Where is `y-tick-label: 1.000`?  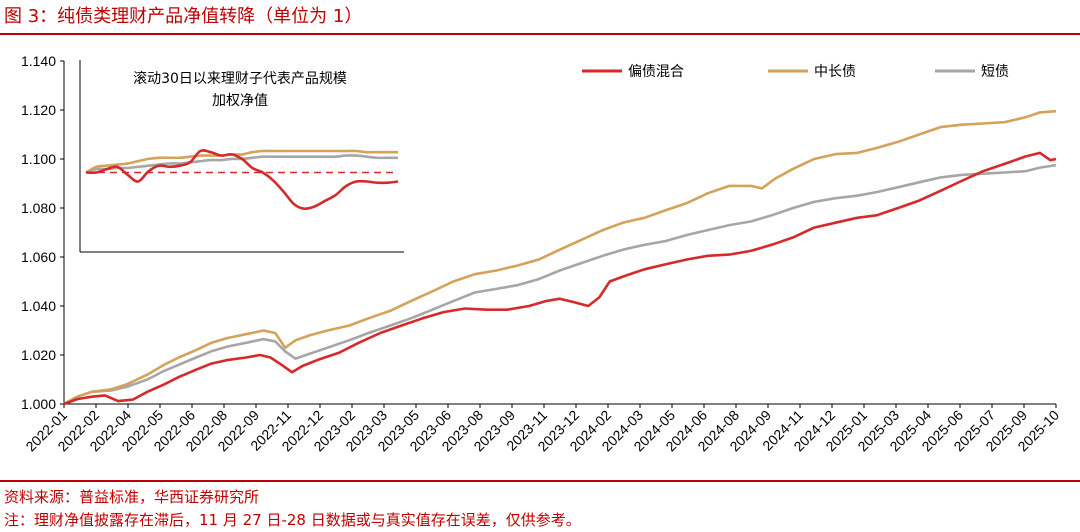 y-tick-label: 1.000 is located at coordinates (38, 404).